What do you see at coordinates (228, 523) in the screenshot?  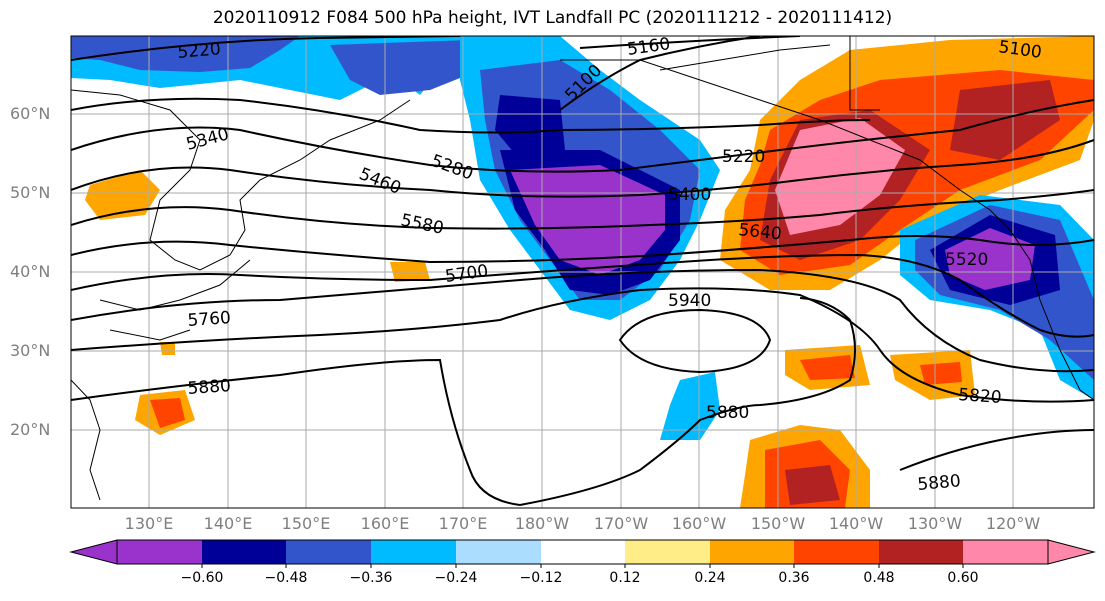 I see `lon-label: 140°E` at bounding box center [228, 523].